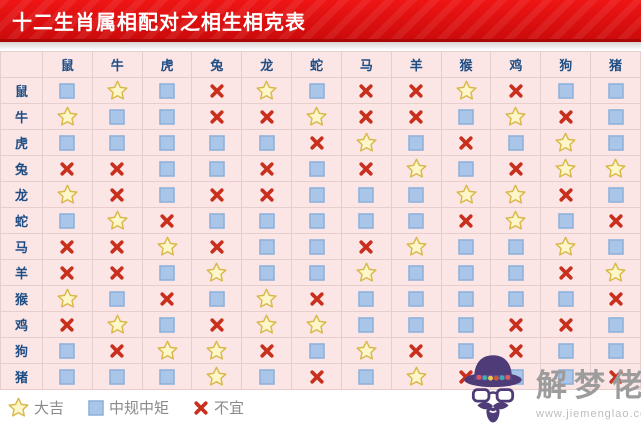 This screenshot has width=641, height=425. Describe the element at coordinates (588, 390) in the screenshot. I see `watermark-text: 解梦佬 www.jiemenglao.com` at that location.